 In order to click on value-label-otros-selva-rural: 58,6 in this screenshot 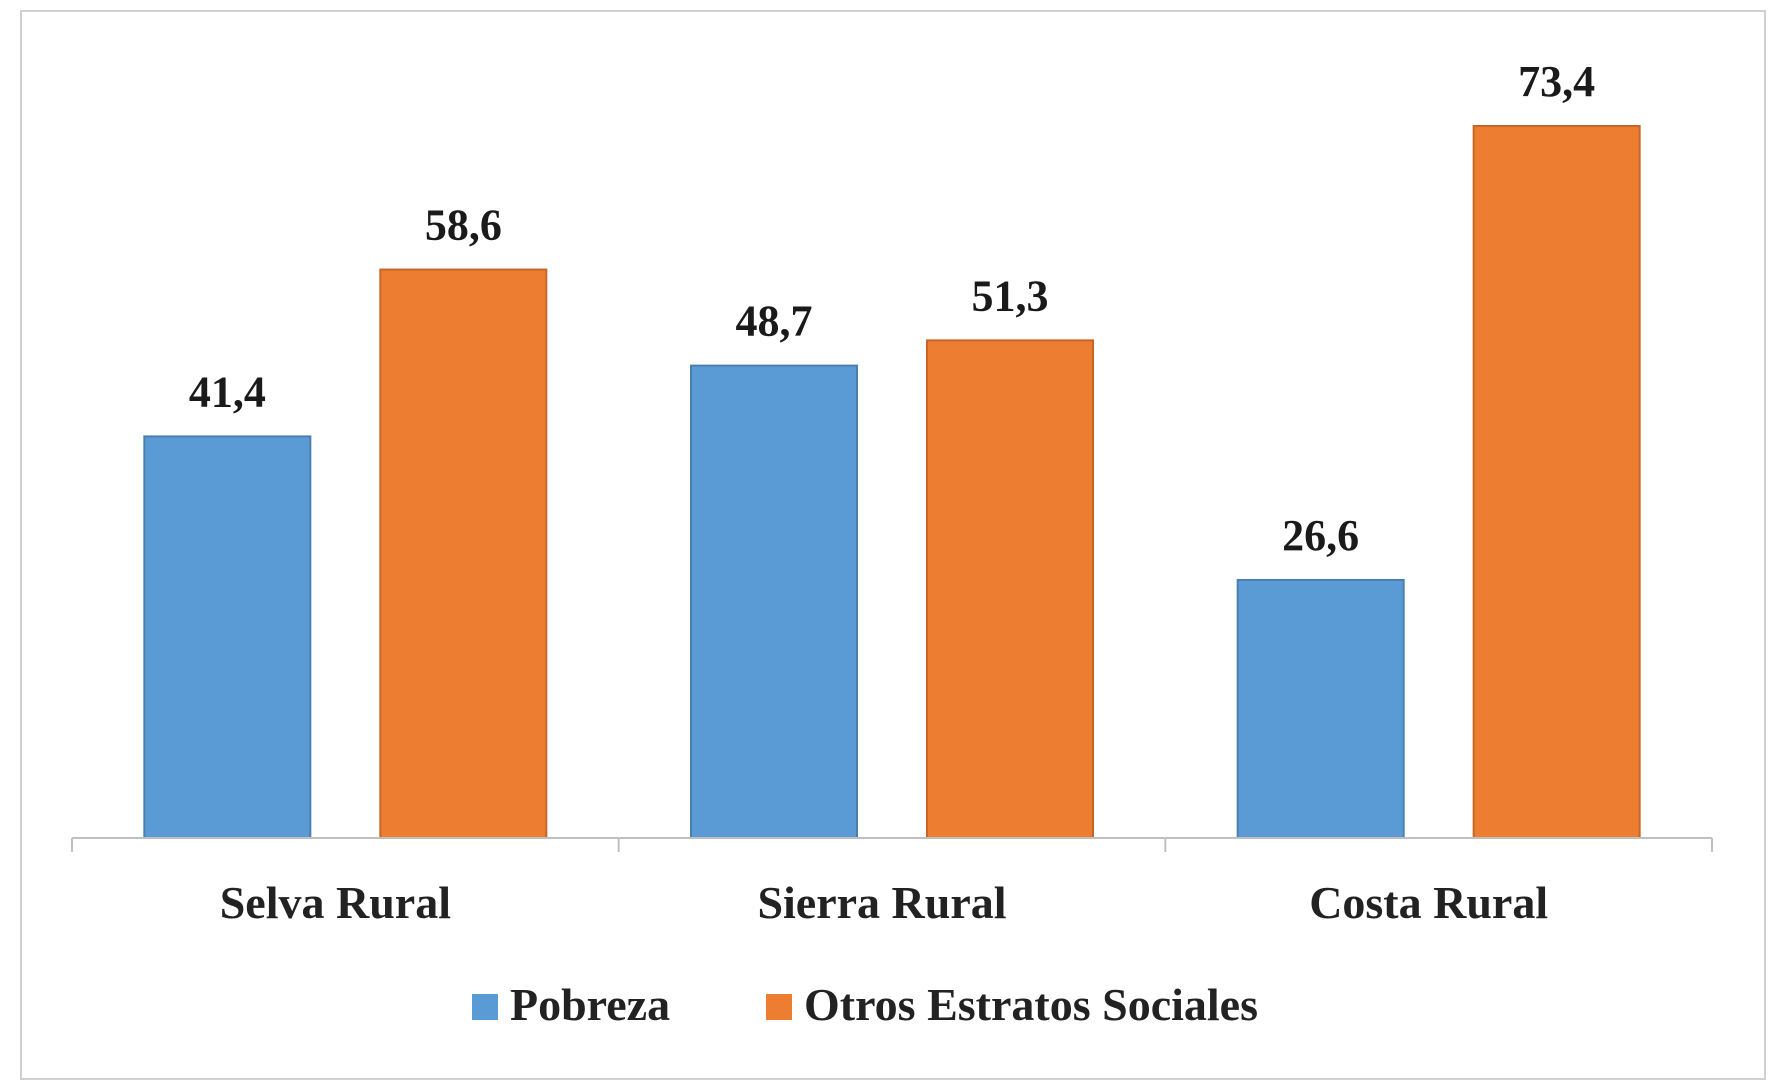, I will do `click(463, 225)`.